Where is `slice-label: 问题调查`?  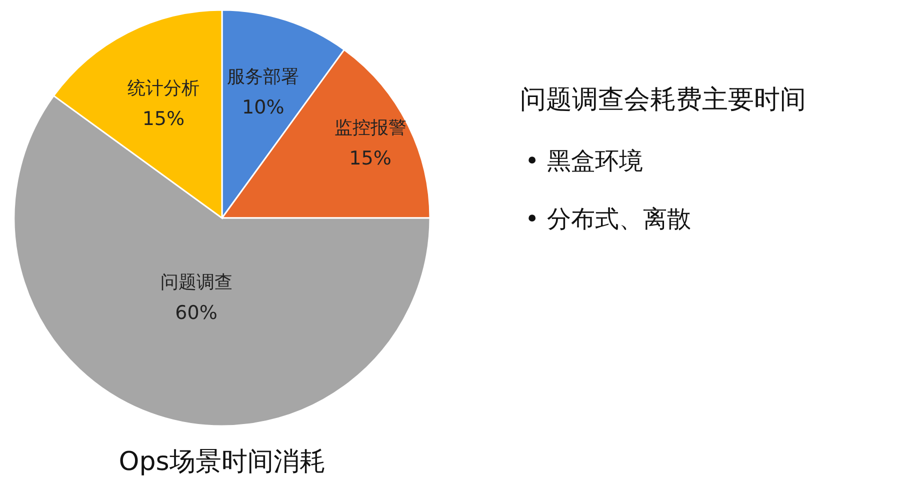 slice-label: 问题调查 is located at coordinates (196, 283).